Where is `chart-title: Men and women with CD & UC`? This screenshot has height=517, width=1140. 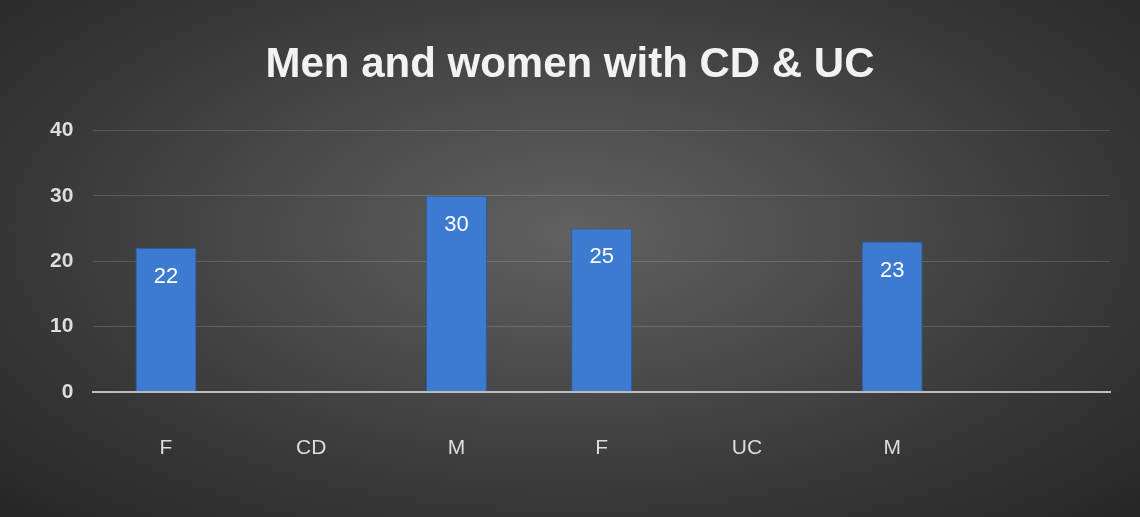 chart-title: Men and women with CD & UC is located at coordinates (570, 62).